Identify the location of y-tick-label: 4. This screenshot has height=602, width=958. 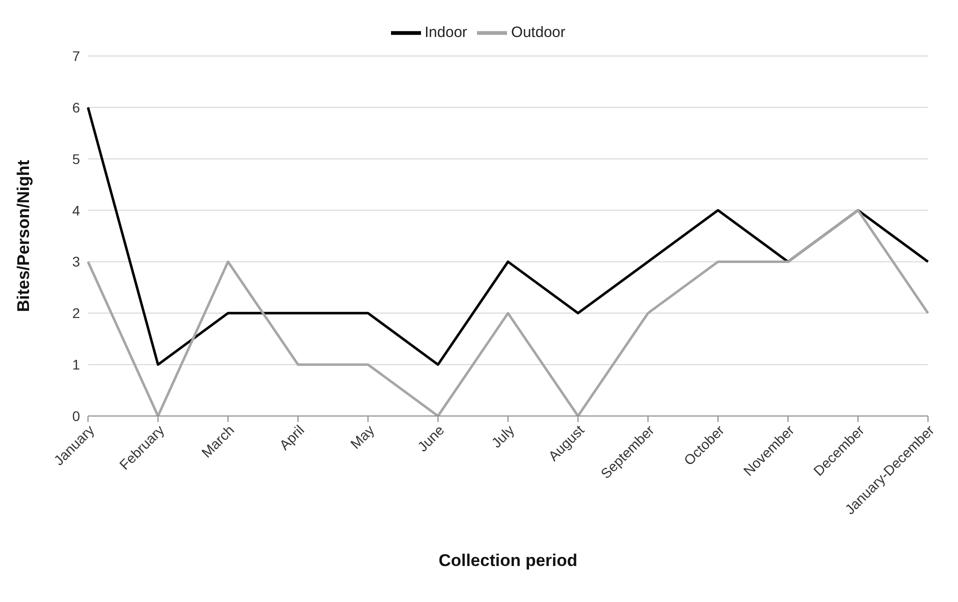
(76, 210).